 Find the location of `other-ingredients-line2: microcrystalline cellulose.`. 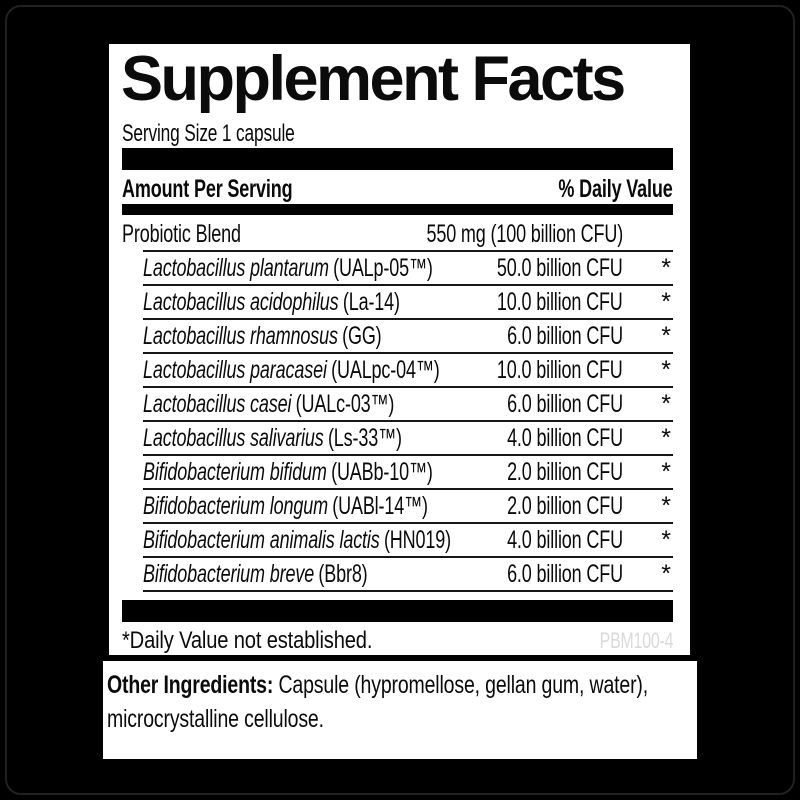

other-ingredients-line2: microcrystalline cellulose. is located at coordinates (215, 719).